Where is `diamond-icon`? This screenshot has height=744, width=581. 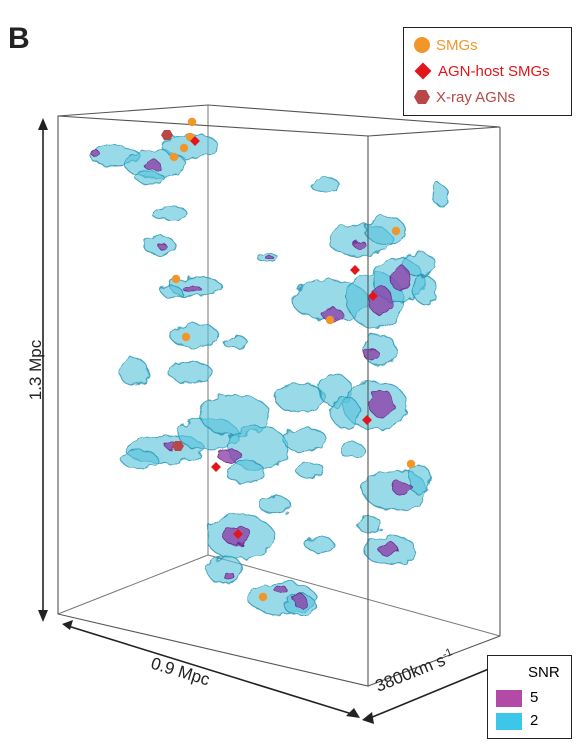
diamond-icon is located at coordinates (423, 71).